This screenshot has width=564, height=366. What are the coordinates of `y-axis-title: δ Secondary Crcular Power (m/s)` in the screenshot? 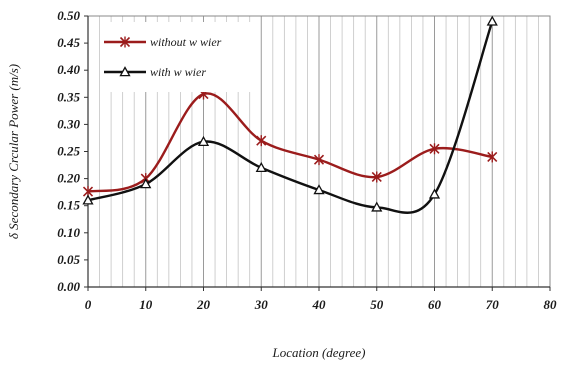 It's located at (13, 151).